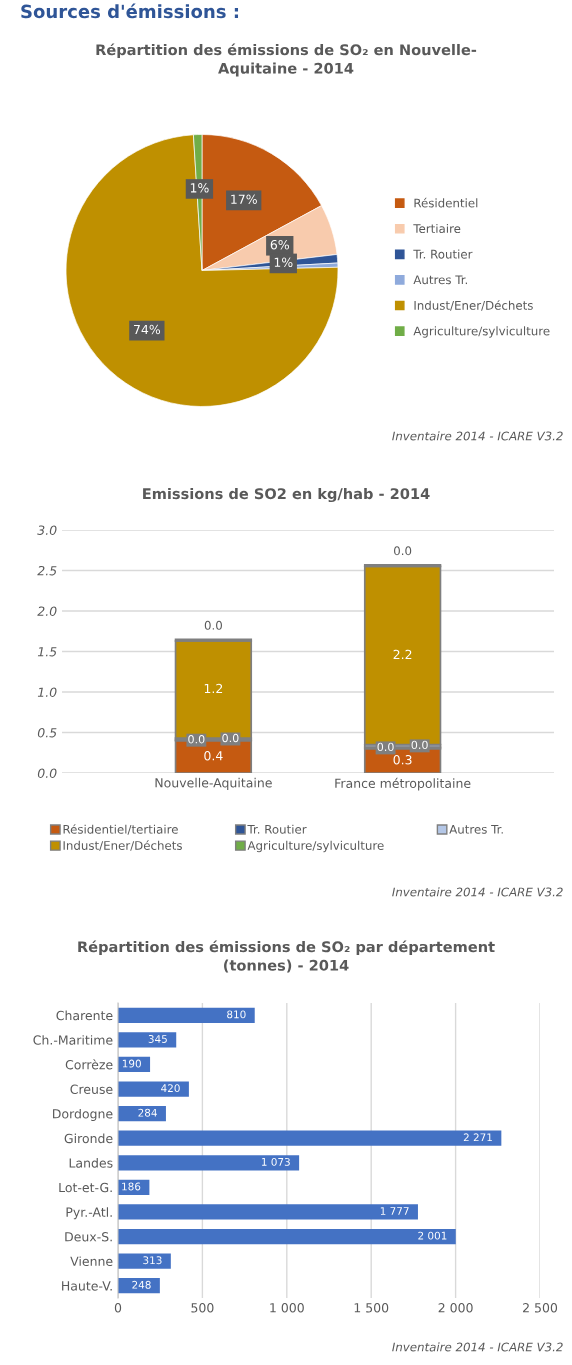  What do you see at coordinates (91, 1261) in the screenshot?
I see `y-tick-label: Vienne` at bounding box center [91, 1261].